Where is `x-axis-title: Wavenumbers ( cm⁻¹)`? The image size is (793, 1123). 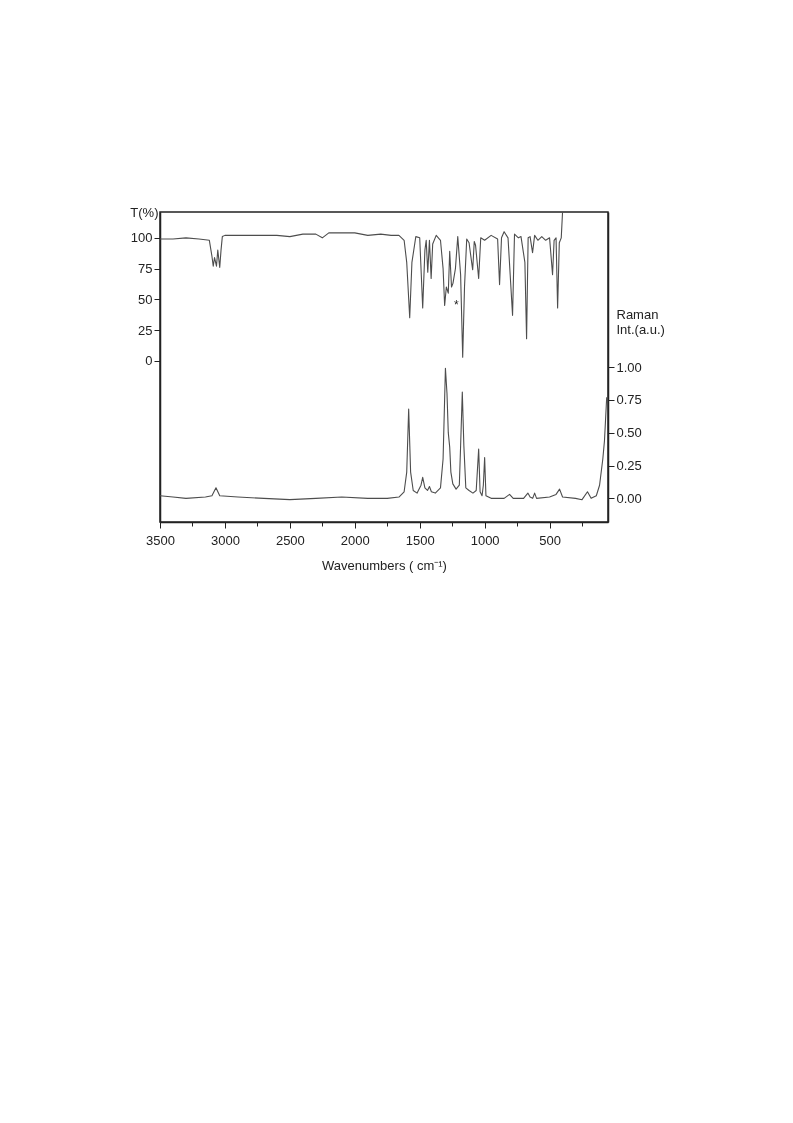
x-axis-title: Wavenumbers ( cm⁻¹) is located at coordinates (384, 565).